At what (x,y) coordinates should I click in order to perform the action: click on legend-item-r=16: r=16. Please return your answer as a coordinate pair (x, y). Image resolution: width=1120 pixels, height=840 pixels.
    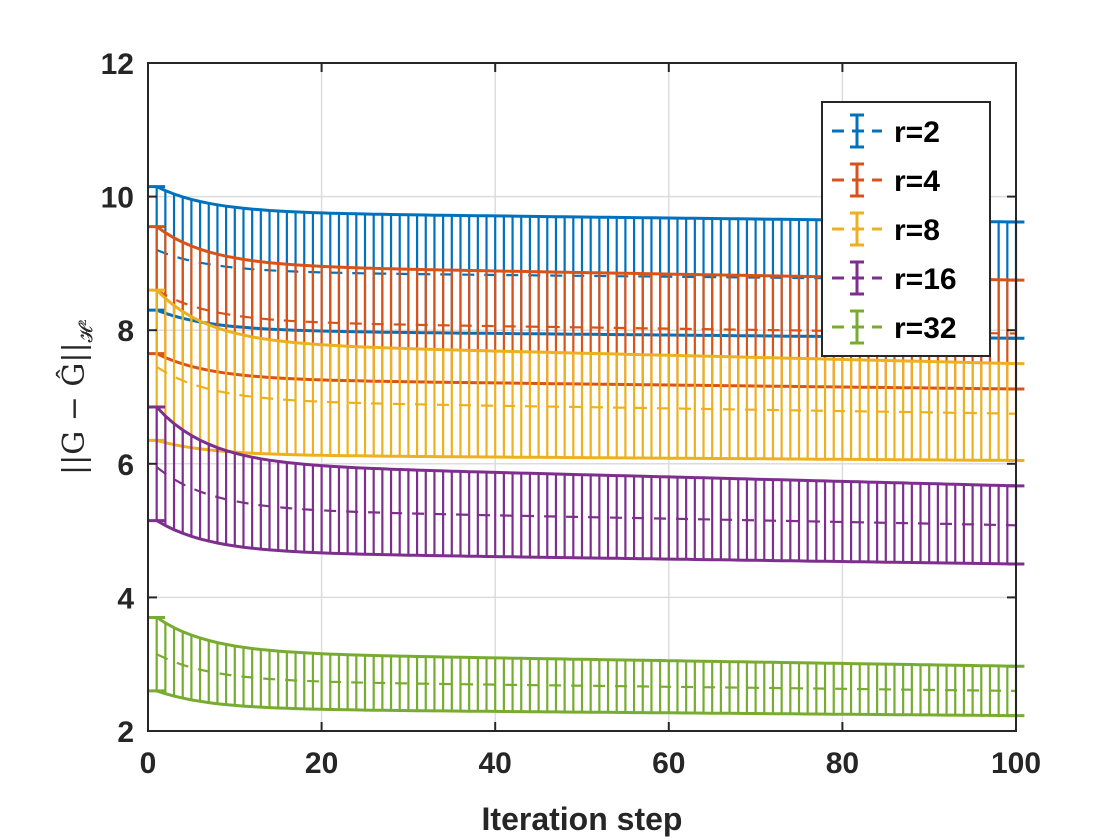
    Looking at the image, I should click on (894, 278).